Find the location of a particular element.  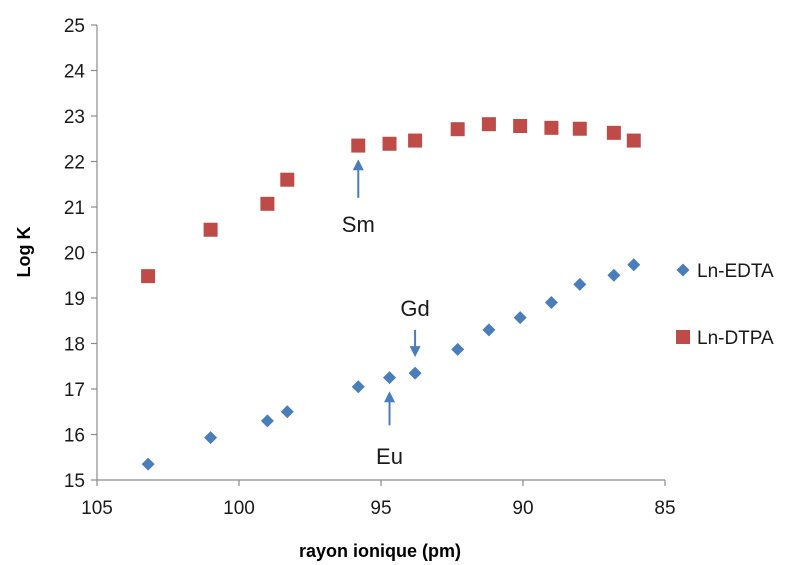

legend-label: Ln-EDTA is located at coordinates (735, 271).